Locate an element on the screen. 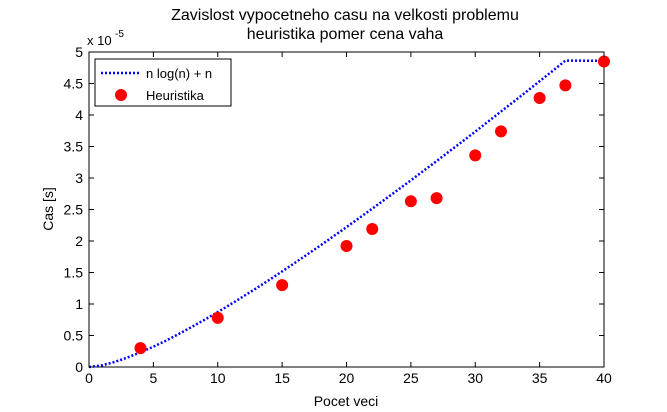  legend-marker-swatch is located at coordinates (121, 95).